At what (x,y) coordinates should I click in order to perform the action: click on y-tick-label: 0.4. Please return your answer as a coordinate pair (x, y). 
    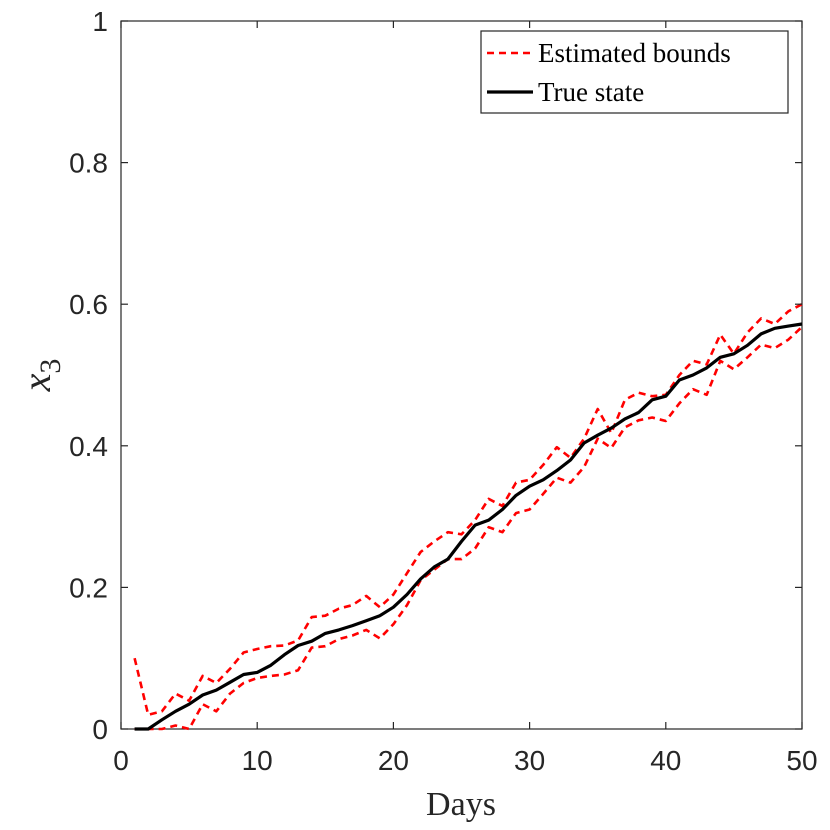
    Looking at the image, I should click on (88, 446).